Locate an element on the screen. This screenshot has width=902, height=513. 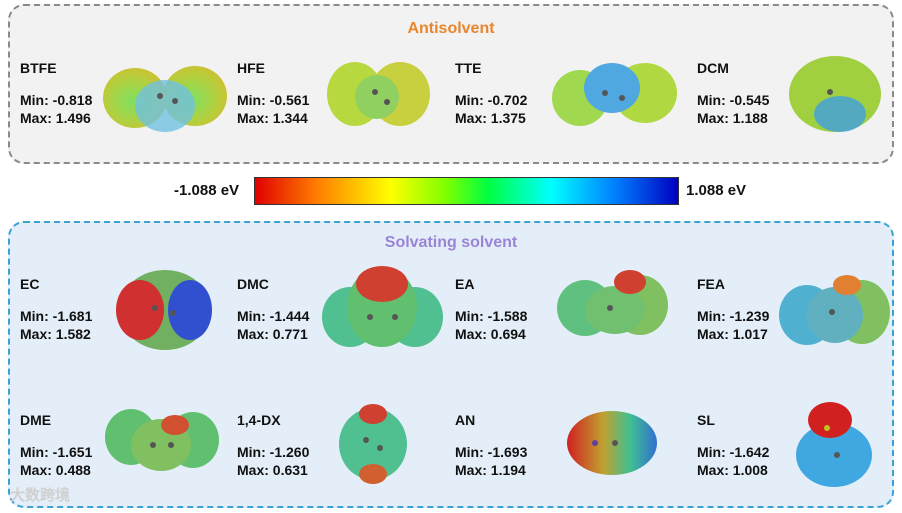
molecule-min: Min: -0.561 is located at coordinates (273, 100).